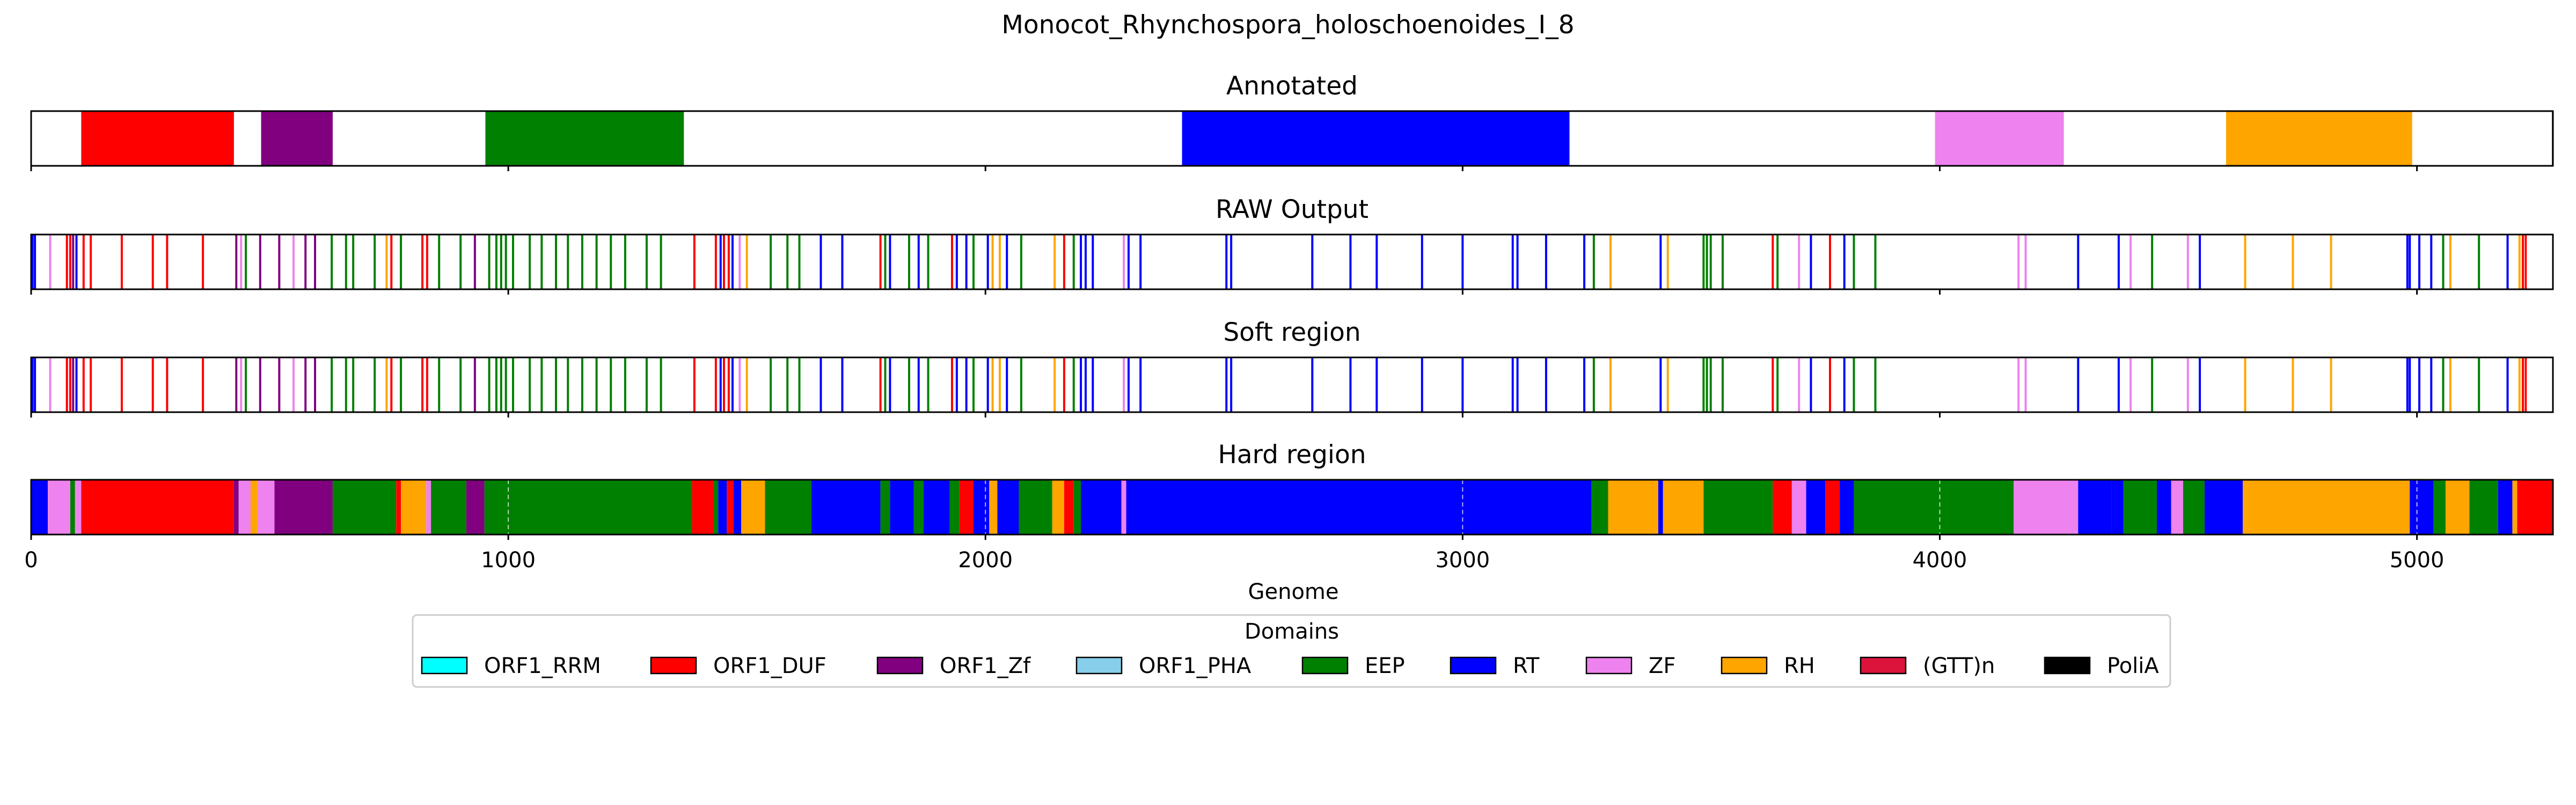 This screenshot has height=805, width=2576. I want to click on x-tick-label: 1000, so click(508, 560).